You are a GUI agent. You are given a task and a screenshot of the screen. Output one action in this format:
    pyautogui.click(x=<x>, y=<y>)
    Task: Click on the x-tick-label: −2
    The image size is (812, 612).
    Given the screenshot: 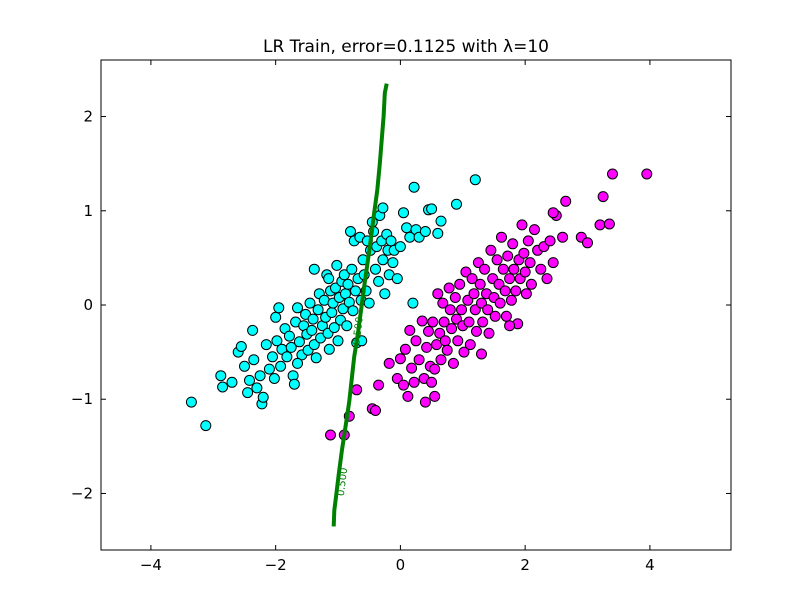 What is the action you would take?
    pyautogui.click(x=276, y=565)
    